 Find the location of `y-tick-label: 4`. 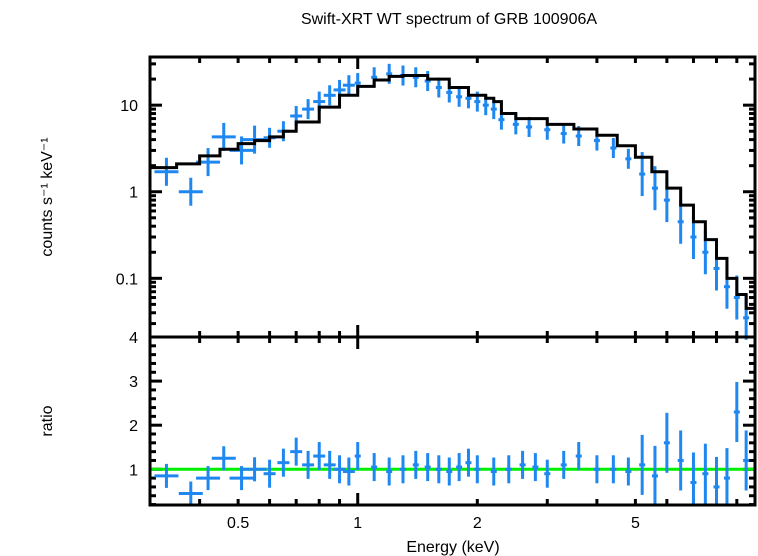

y-tick-label: 4 is located at coordinates (133, 338).